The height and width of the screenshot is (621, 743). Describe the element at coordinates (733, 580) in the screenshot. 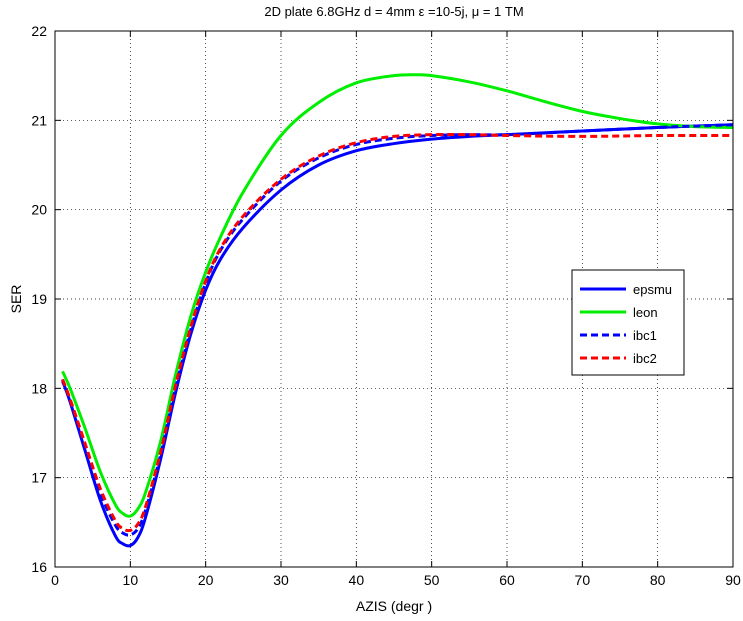

I see `x-tick-label: 90` at that location.